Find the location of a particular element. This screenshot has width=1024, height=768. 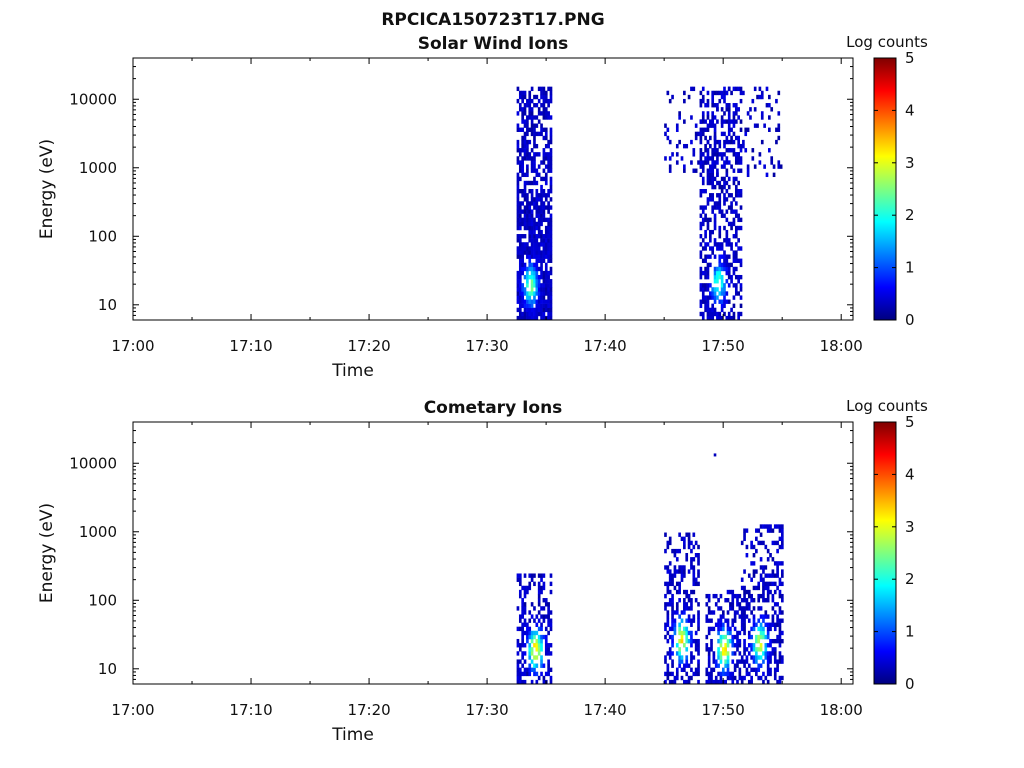

y-tick-label: 100 is located at coordinates (102, 236).